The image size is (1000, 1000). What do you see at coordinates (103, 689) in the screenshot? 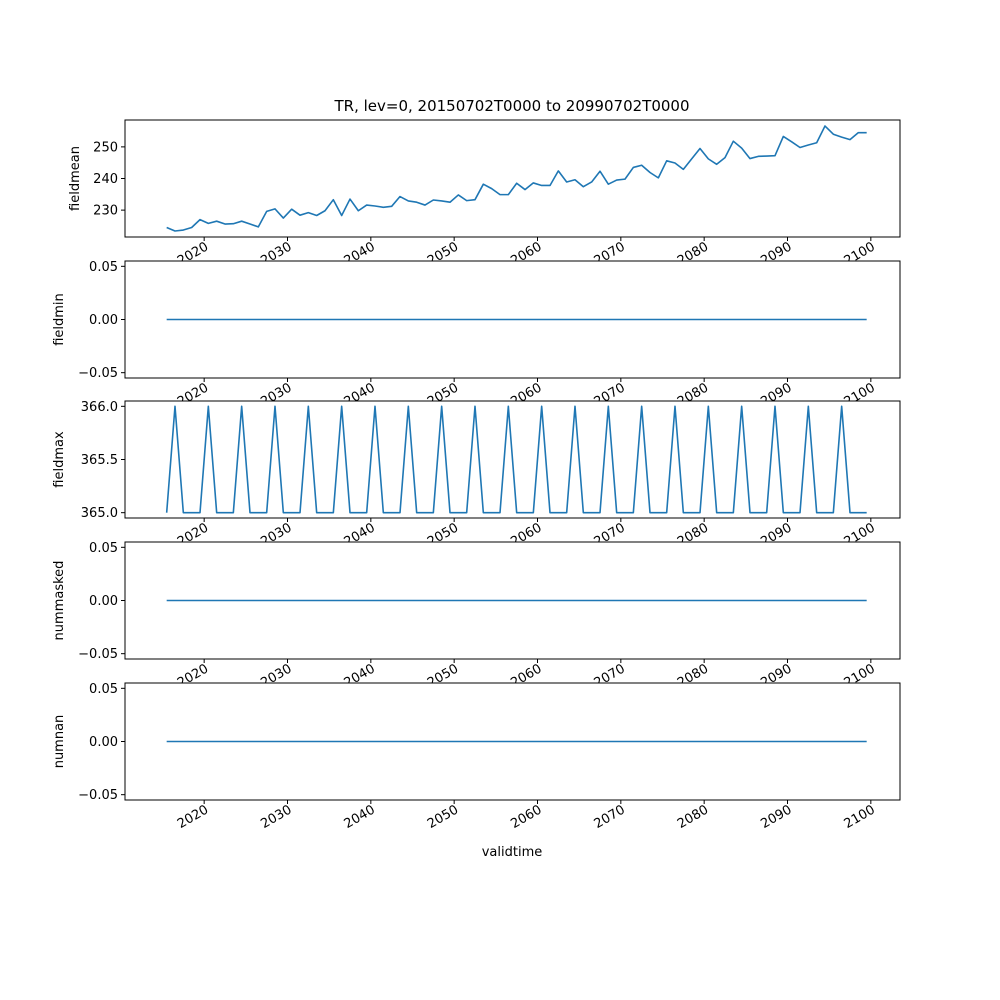
I see `numnan-ytick-label: 0.05` at bounding box center [103, 689].